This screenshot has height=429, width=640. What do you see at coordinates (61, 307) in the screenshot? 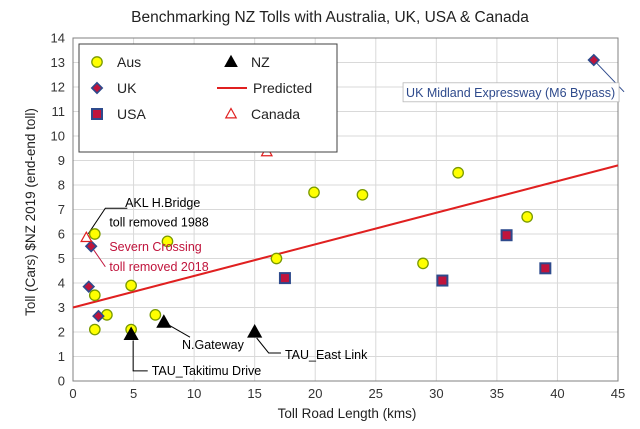
I see `y-tick-label: 3` at bounding box center [61, 307].